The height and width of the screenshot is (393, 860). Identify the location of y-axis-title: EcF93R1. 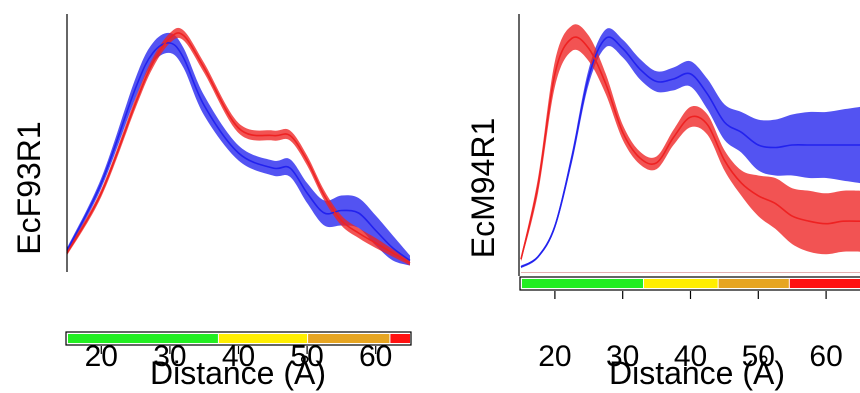
(29, 187).